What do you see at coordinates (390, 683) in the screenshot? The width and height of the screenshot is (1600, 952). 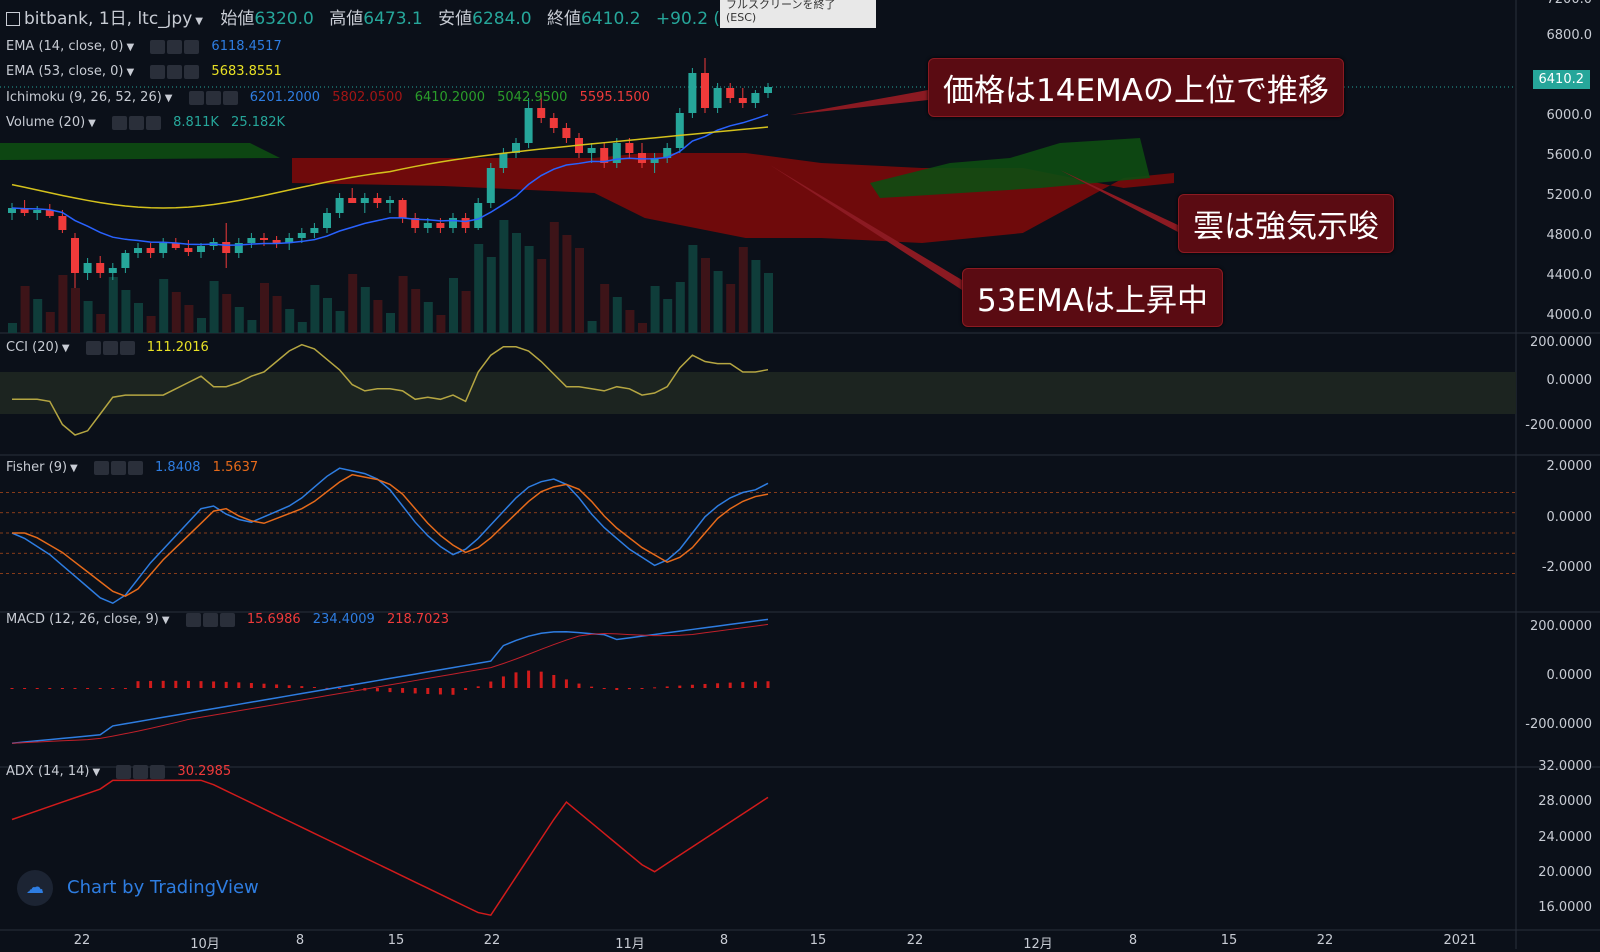 I see `macd-signal-line` at bounding box center [390, 683].